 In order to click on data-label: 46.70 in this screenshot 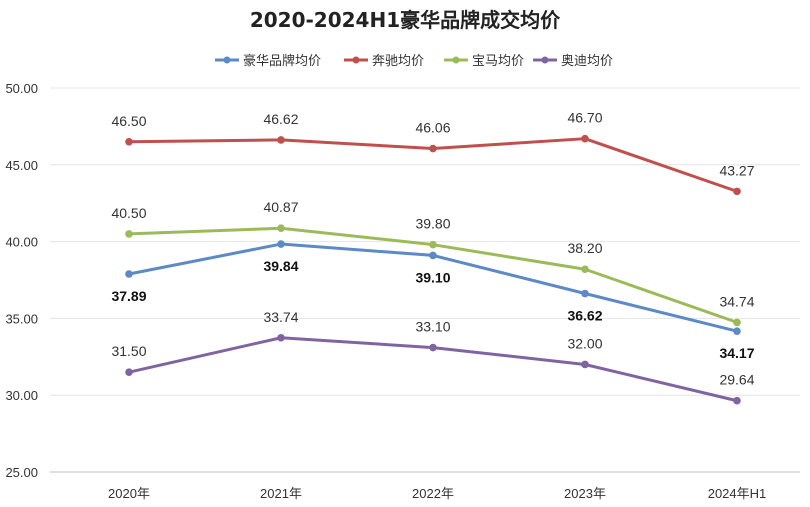, I will do `click(584, 118)`.